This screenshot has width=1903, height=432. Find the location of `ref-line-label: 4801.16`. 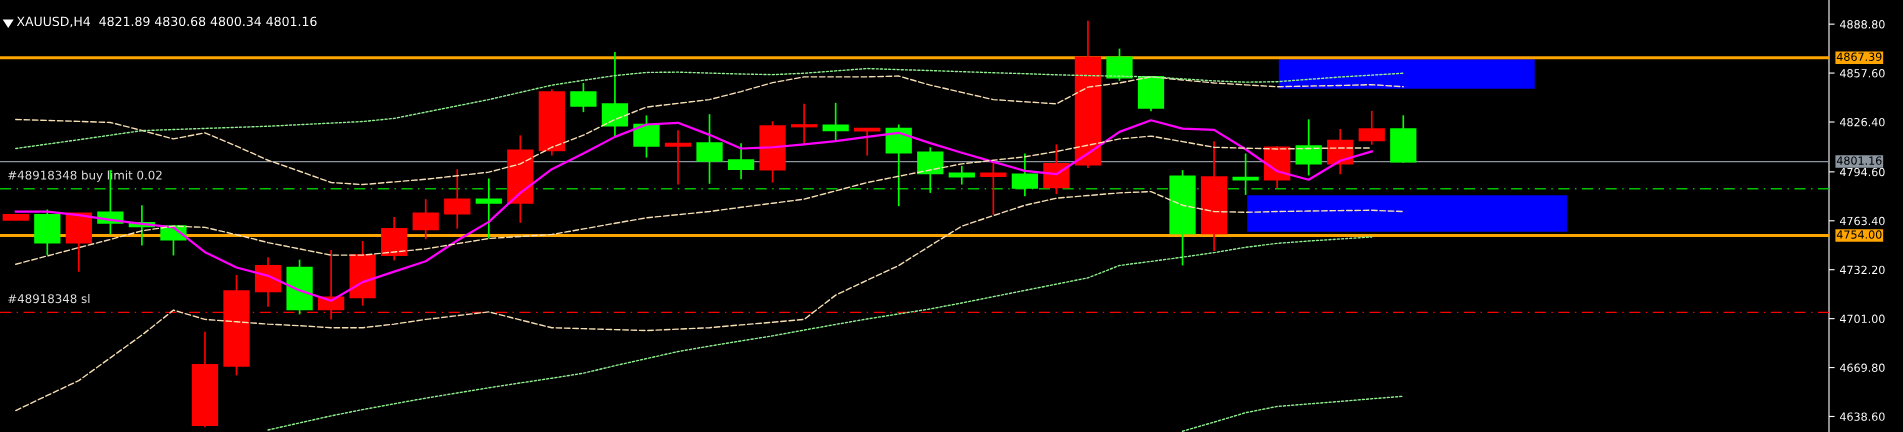

ref-line-label: 4801.16 is located at coordinates (1859, 160).